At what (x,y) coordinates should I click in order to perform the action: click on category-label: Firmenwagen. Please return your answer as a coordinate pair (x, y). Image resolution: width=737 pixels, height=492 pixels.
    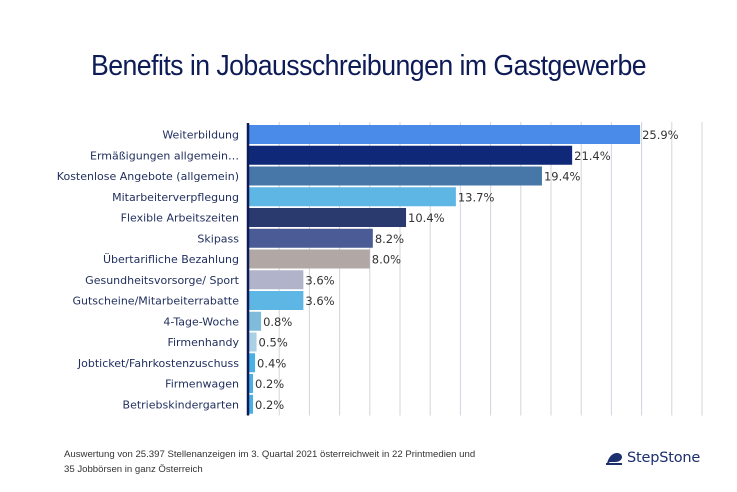
    Looking at the image, I should click on (202, 384).